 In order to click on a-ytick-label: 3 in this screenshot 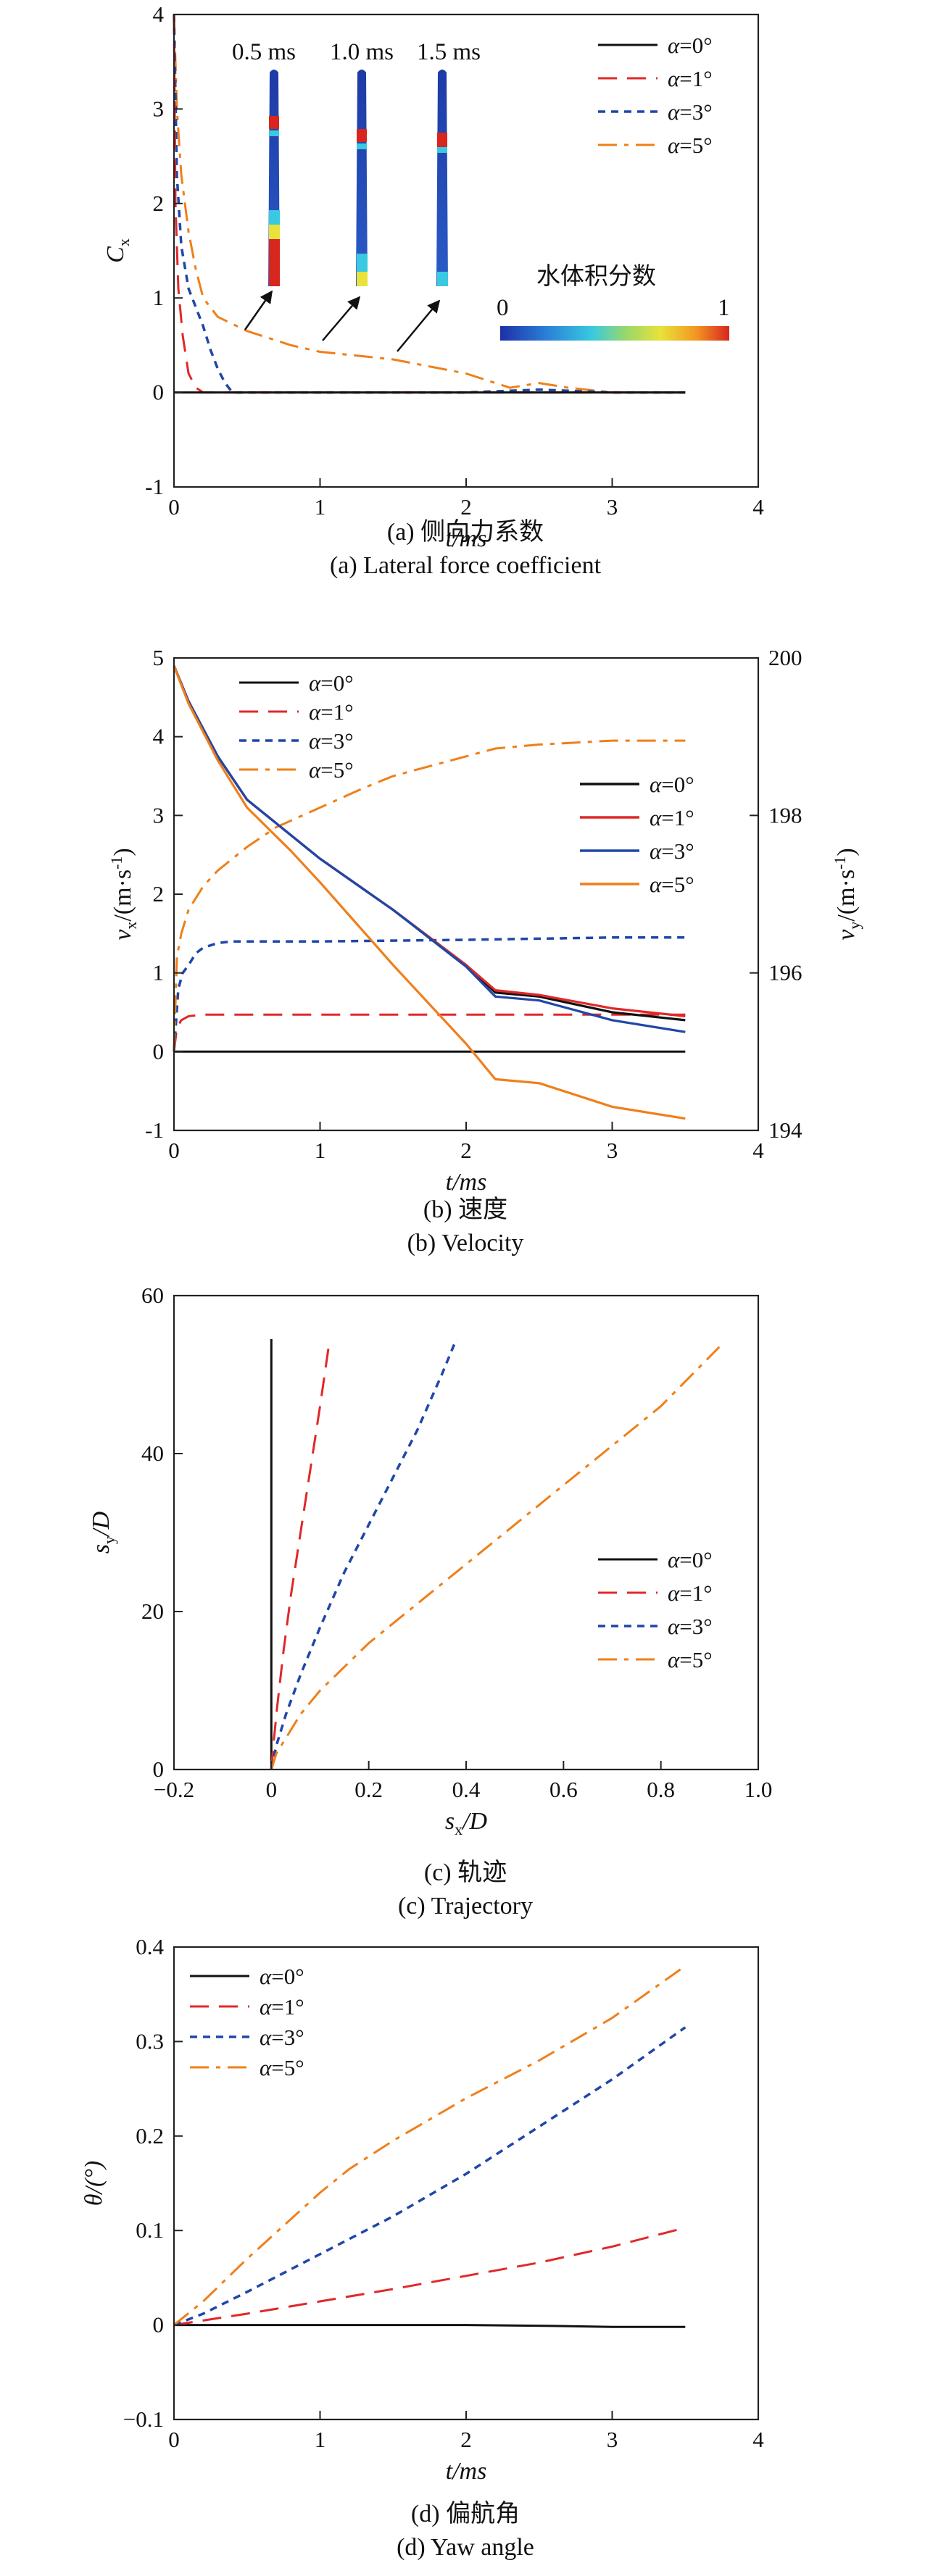, I will do `click(159, 108)`.